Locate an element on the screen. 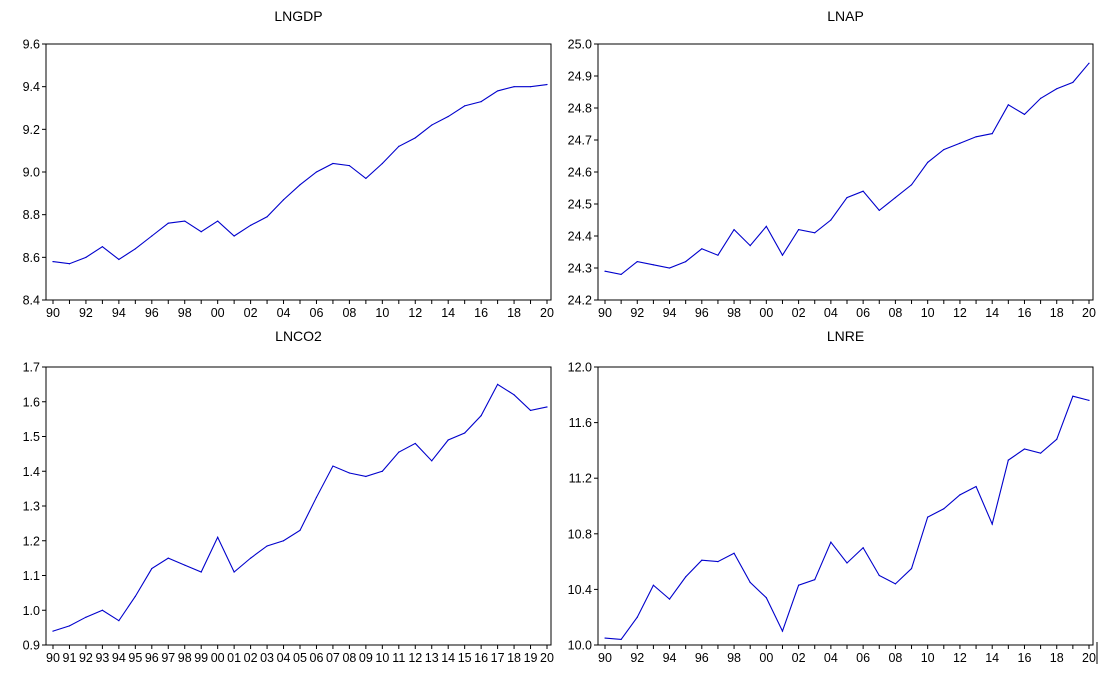  x-tick-label: 07 is located at coordinates (333, 658).